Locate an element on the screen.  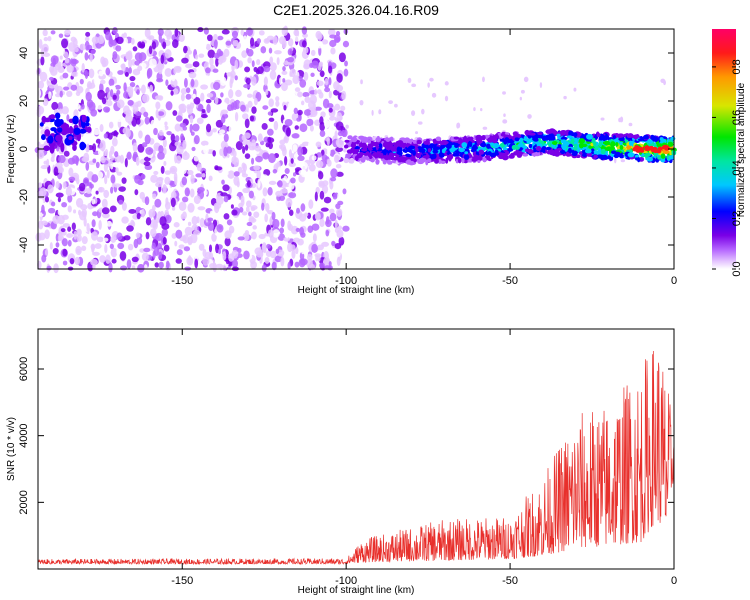
spectrogram-x-axis-label: Height of straight line (km) is located at coordinates (356, 290).